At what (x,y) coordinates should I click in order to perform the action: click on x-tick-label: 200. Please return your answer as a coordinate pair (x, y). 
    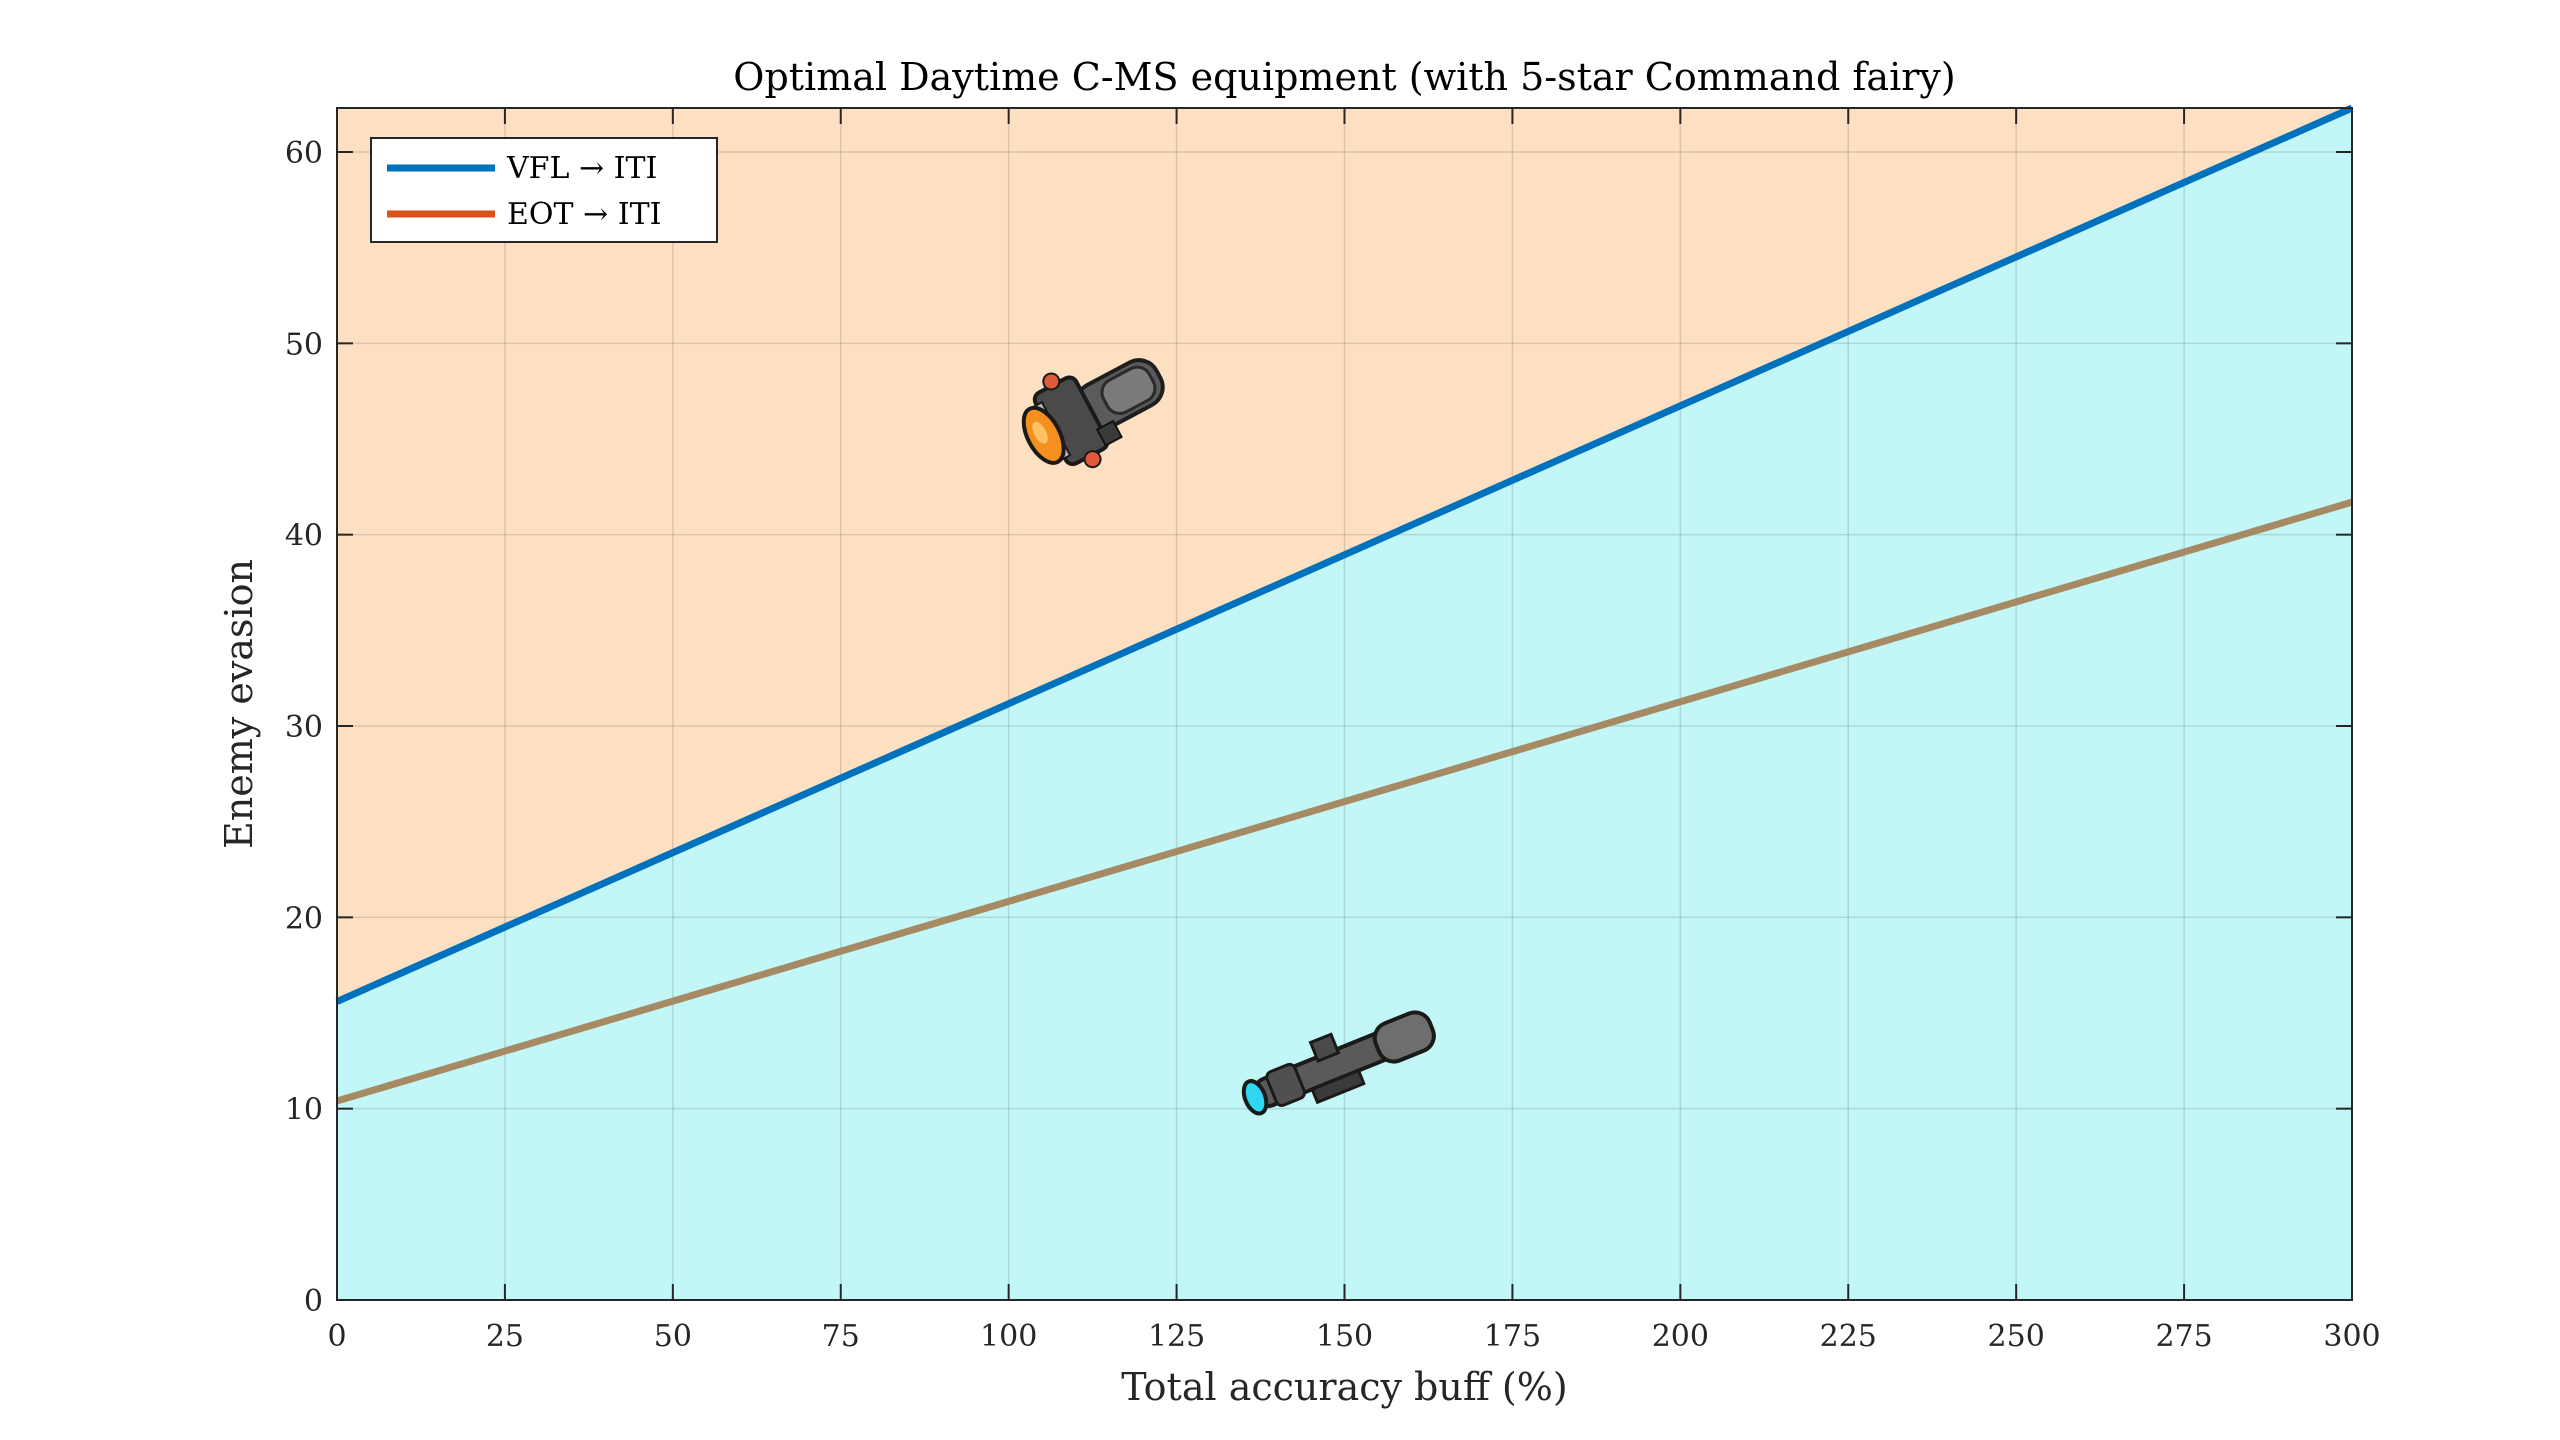
    Looking at the image, I should click on (1680, 1336).